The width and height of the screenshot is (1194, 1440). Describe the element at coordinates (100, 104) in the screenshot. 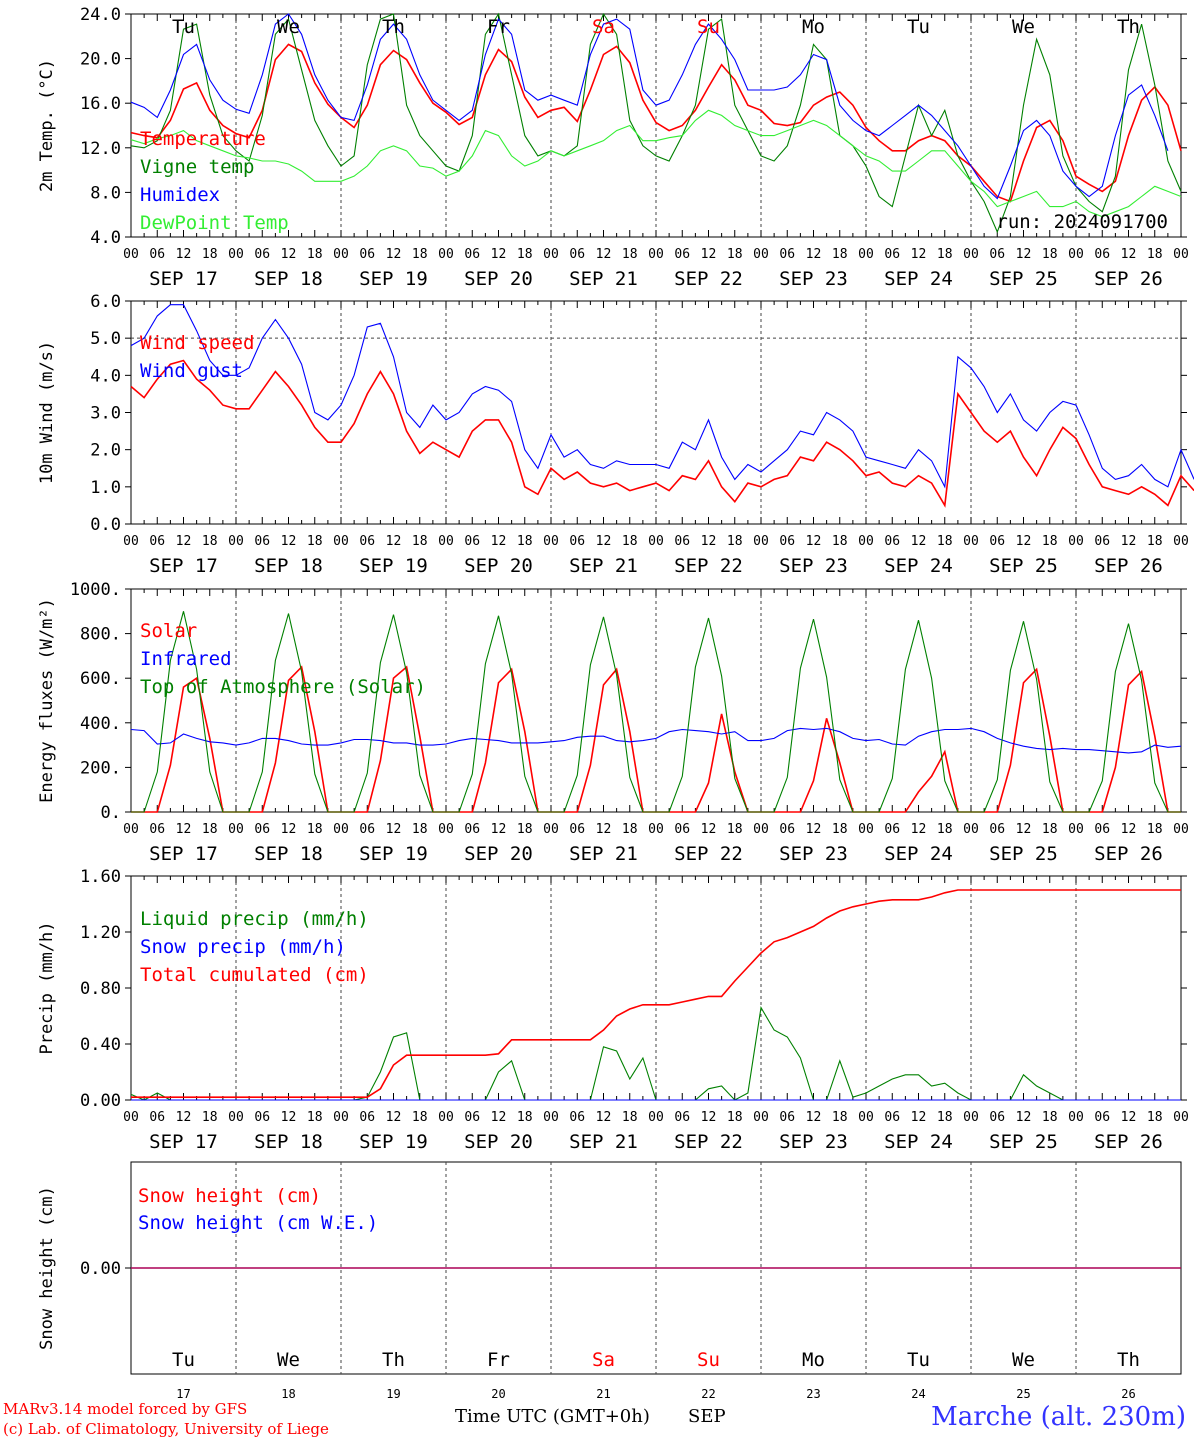

I see `y-tick-label: 16.0` at that location.